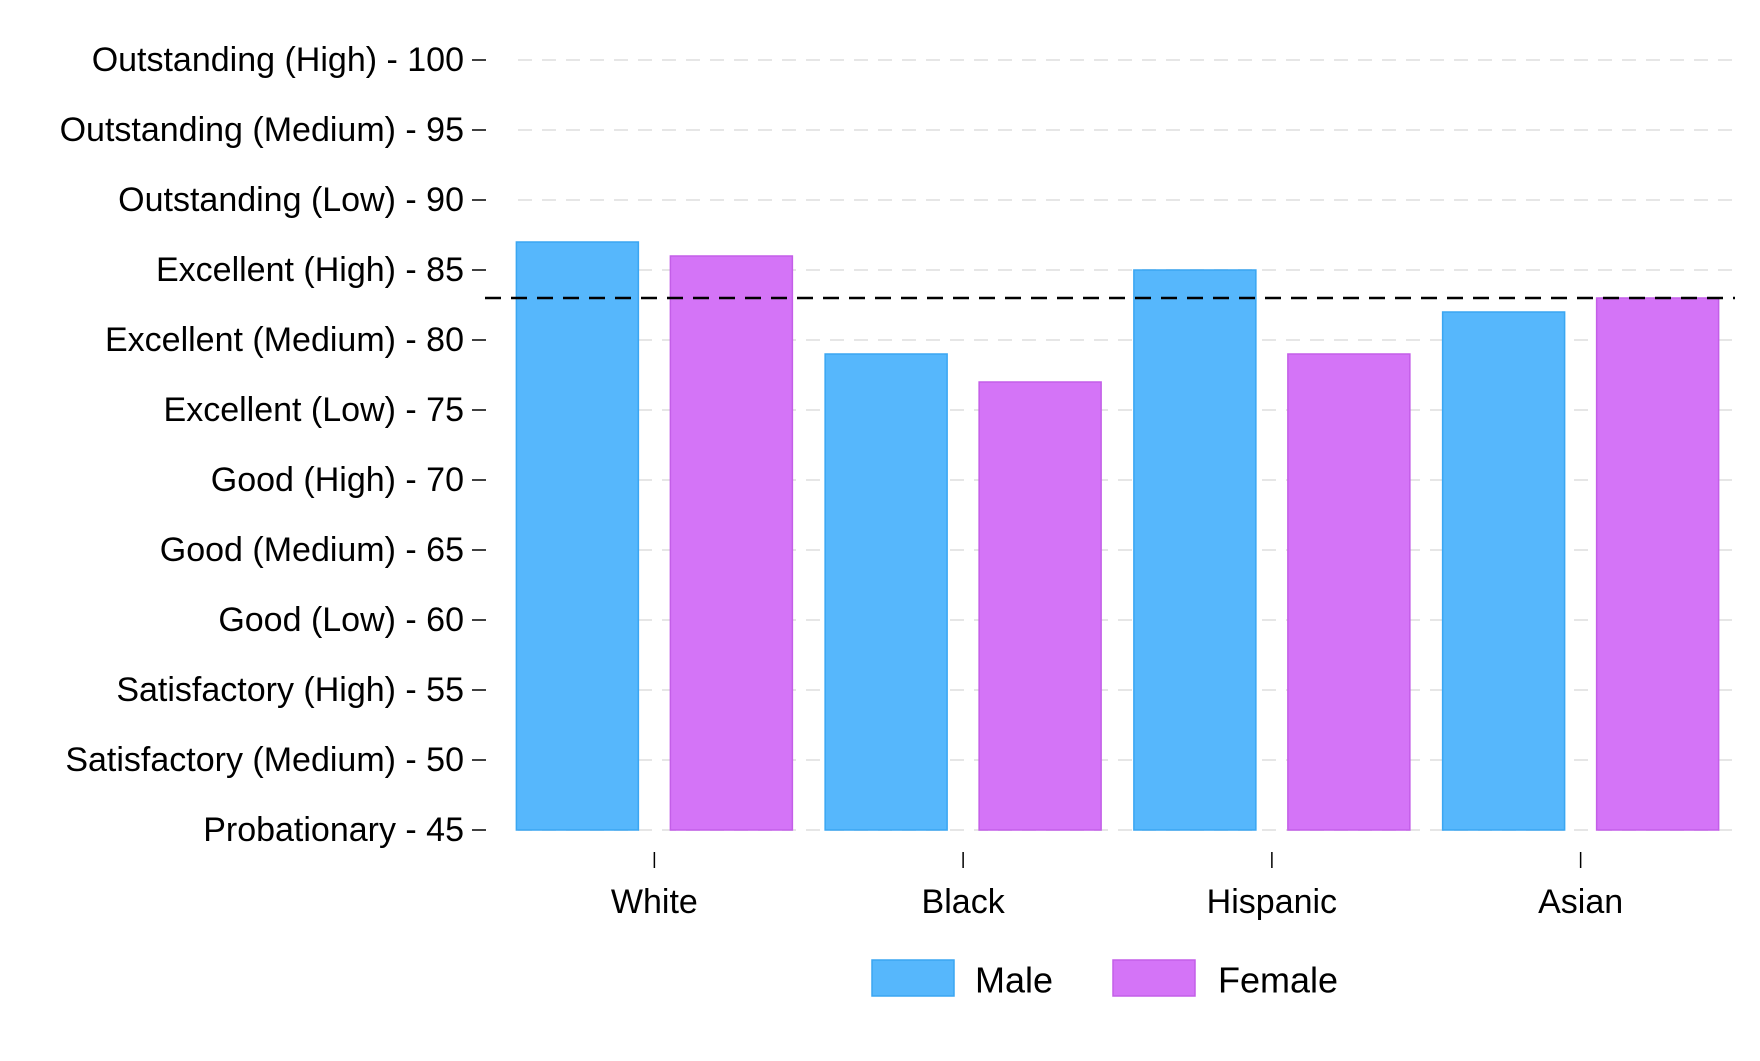 This screenshot has height=1061, width=1760. Describe the element at coordinates (1195, 550) in the screenshot. I see `bar-male-hispanic` at that location.